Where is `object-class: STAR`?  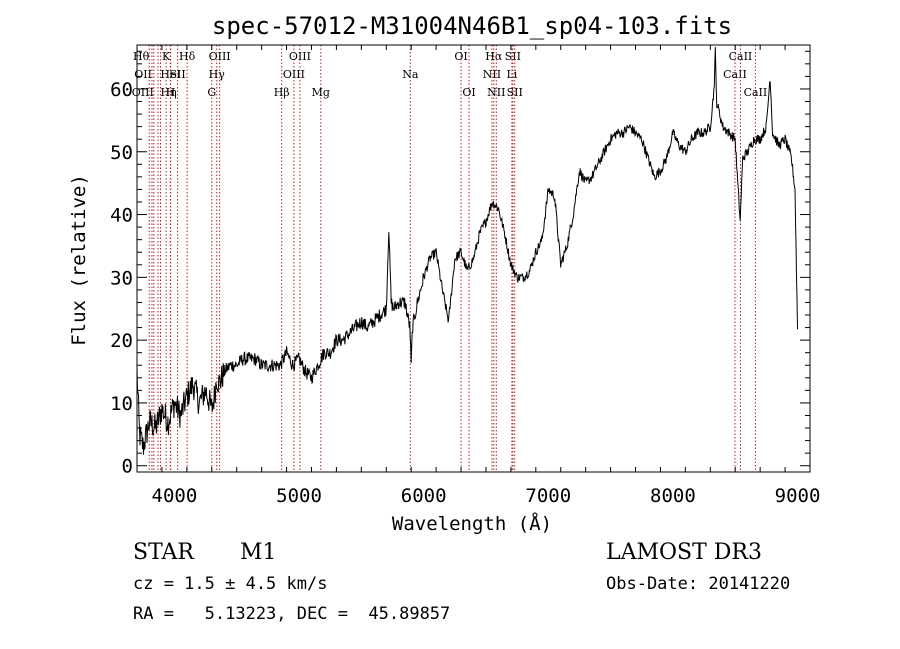
object-class: STAR is located at coordinates (163, 552).